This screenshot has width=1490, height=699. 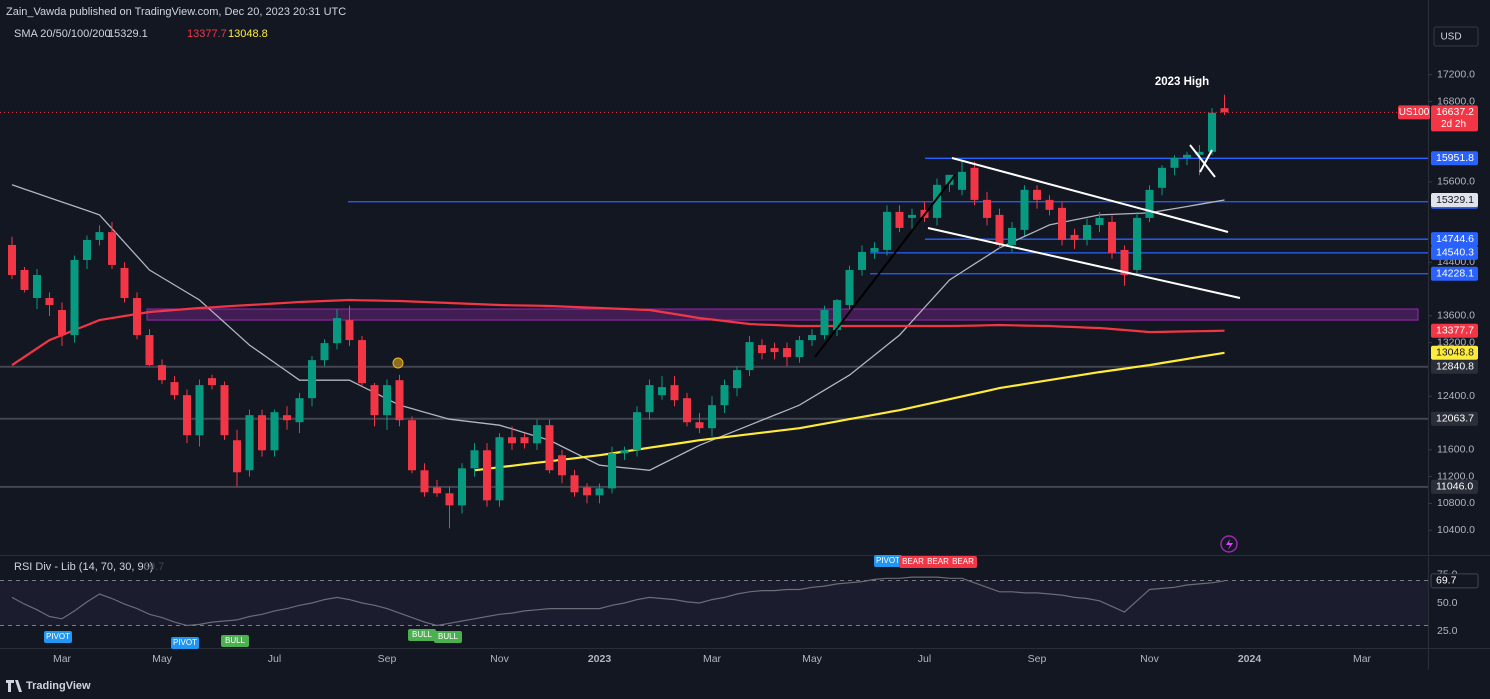 What do you see at coordinates (1456, 182) in the screenshot?
I see `y-tick-label: 15600.0` at bounding box center [1456, 182].